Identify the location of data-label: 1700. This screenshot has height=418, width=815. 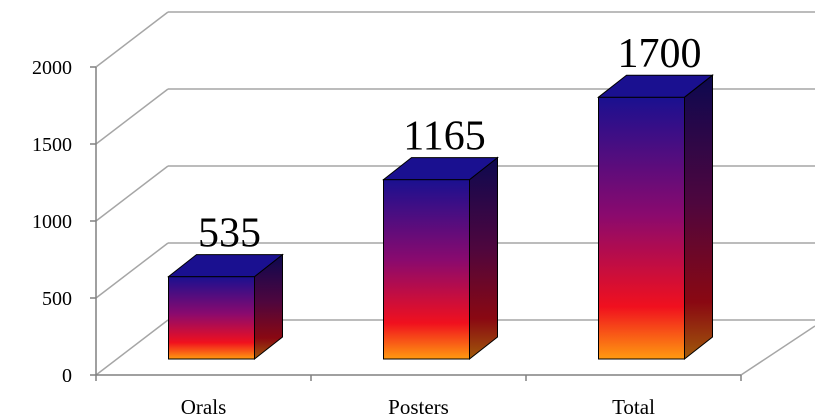
(660, 54).